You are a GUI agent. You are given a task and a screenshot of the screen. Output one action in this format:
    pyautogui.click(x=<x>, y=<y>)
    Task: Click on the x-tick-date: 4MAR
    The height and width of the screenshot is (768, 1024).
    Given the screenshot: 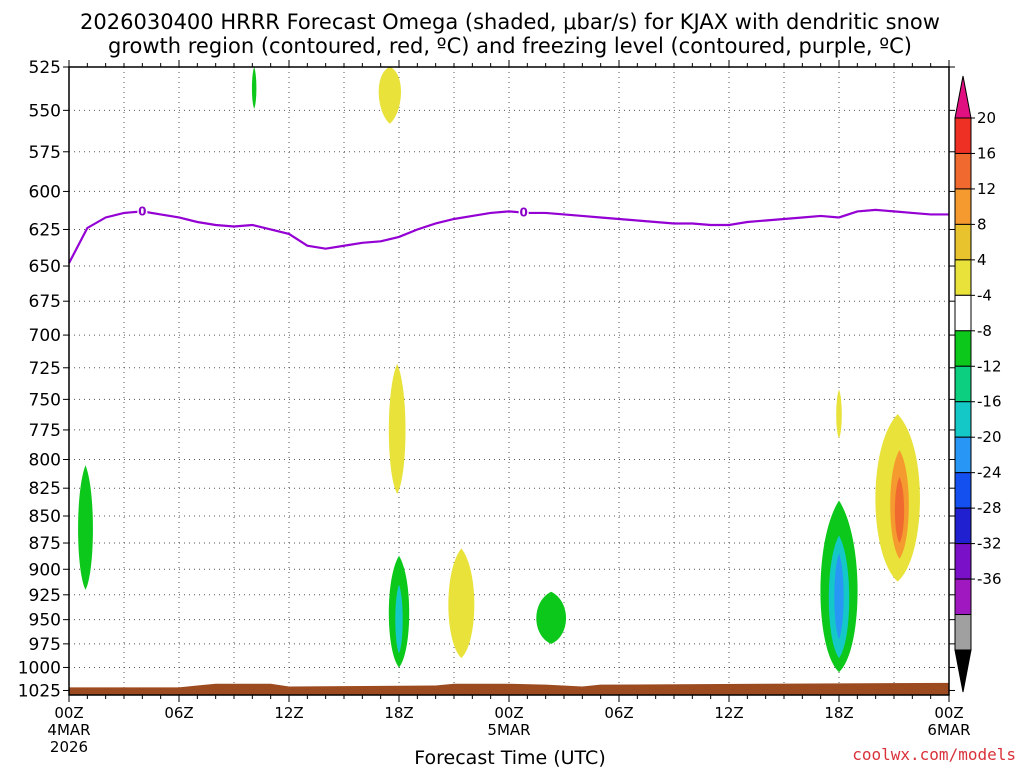 What is the action you would take?
    pyautogui.click(x=68, y=730)
    